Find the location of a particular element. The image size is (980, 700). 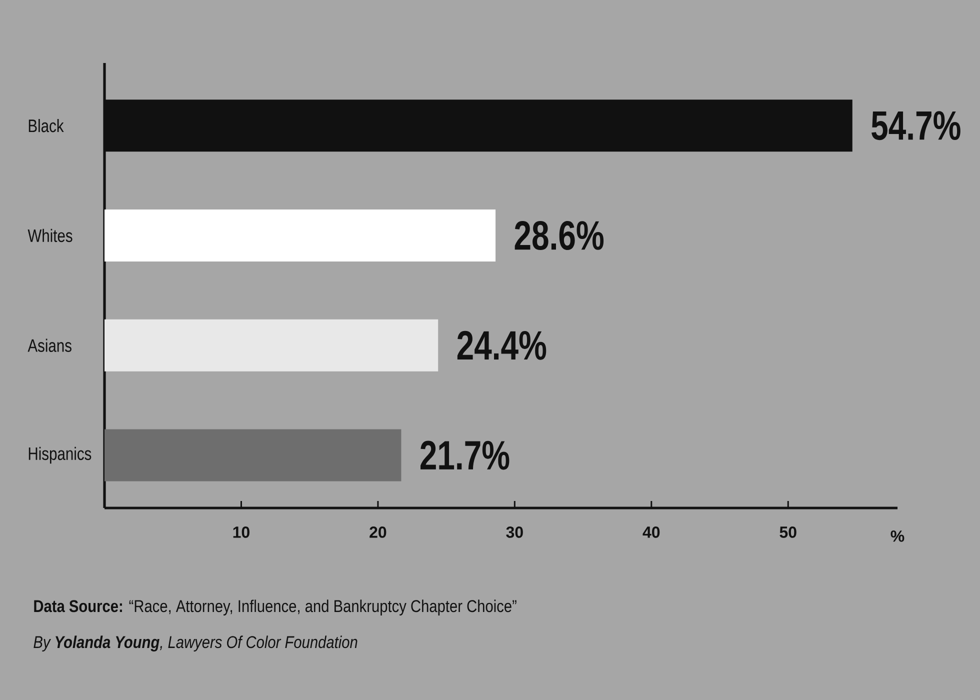

y-tick-label: Whites is located at coordinates (50, 235).